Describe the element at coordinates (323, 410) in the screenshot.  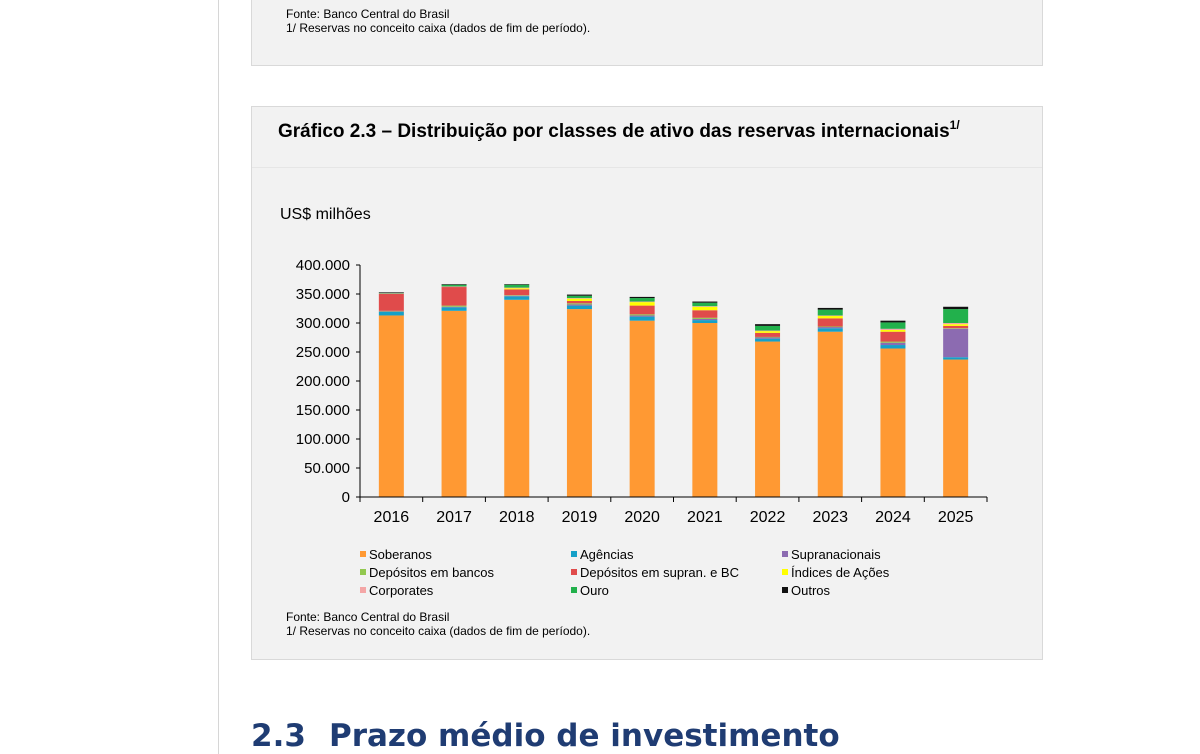
I see `y-tick-label: 150.000` at that location.